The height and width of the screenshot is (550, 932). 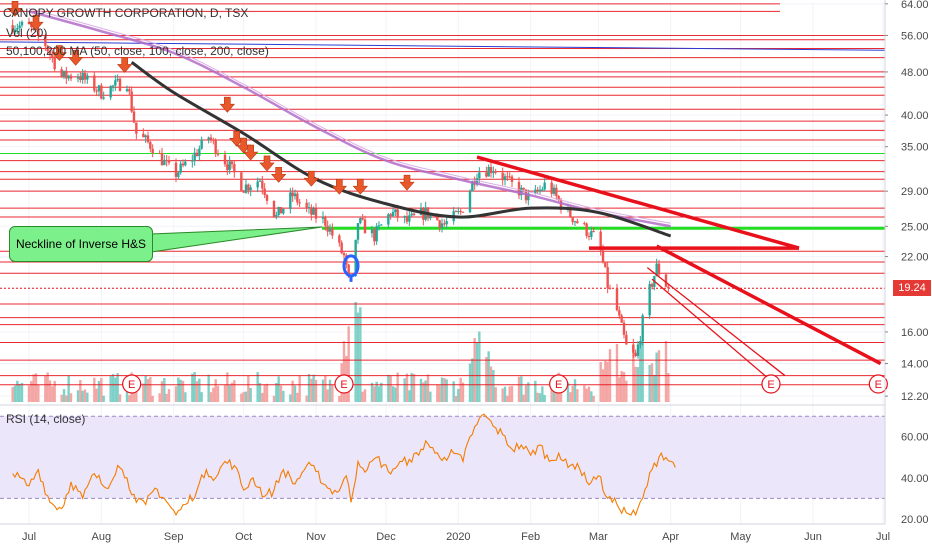 What do you see at coordinates (915, 365) in the screenshot?
I see `price-tick-label: 14.00` at bounding box center [915, 365].